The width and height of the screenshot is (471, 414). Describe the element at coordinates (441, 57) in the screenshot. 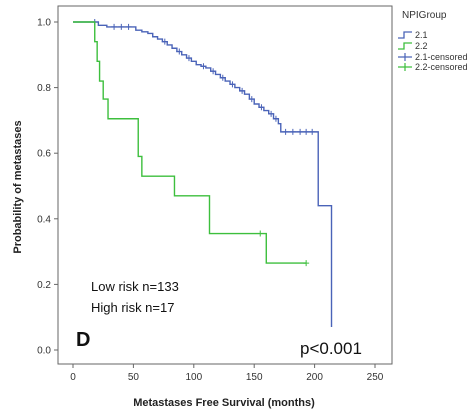

I see `legend-label-2-1-censored: 2.1-censored` at that location.